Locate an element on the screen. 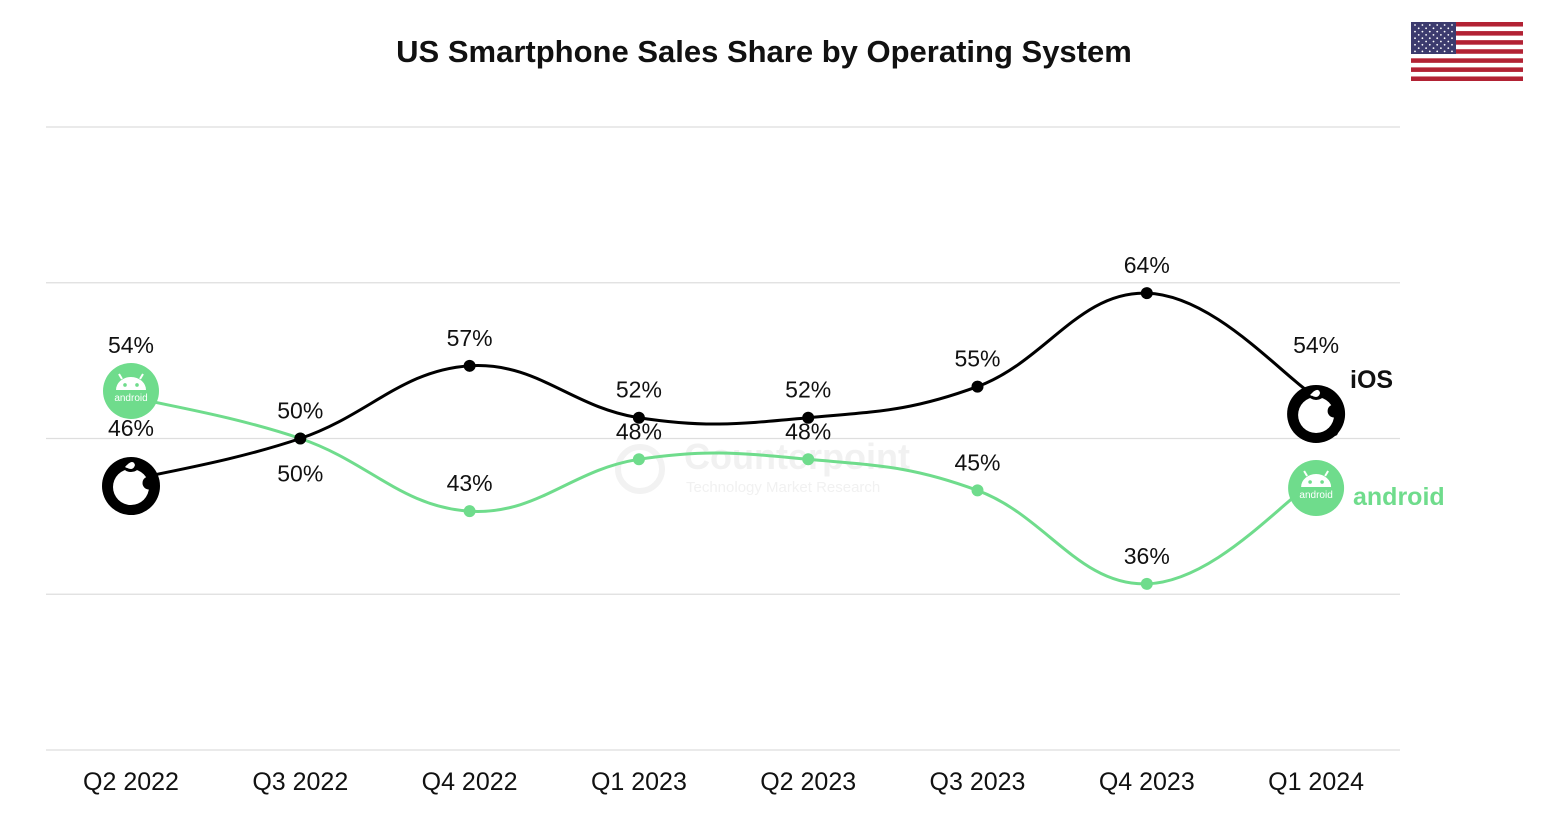 Image resolution: width=1561 pixels, height=817 pixels. data-label-ios: 54% is located at coordinates (1316, 345).